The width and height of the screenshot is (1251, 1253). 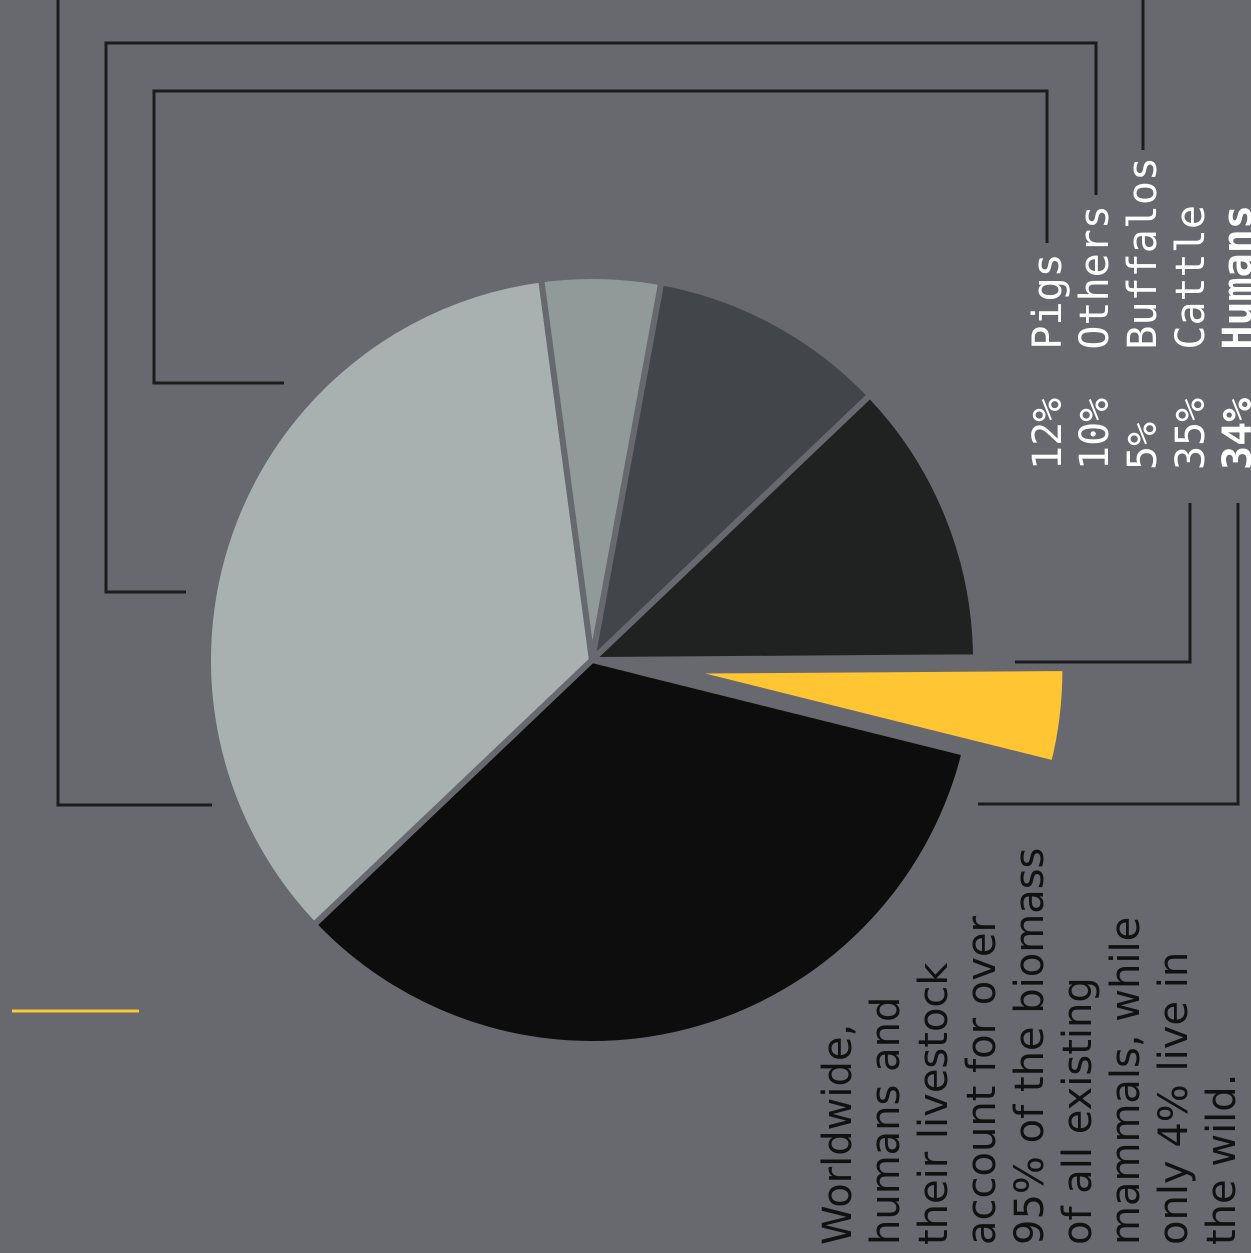 I want to click on pie-slice-others, so click(x=731, y=471).